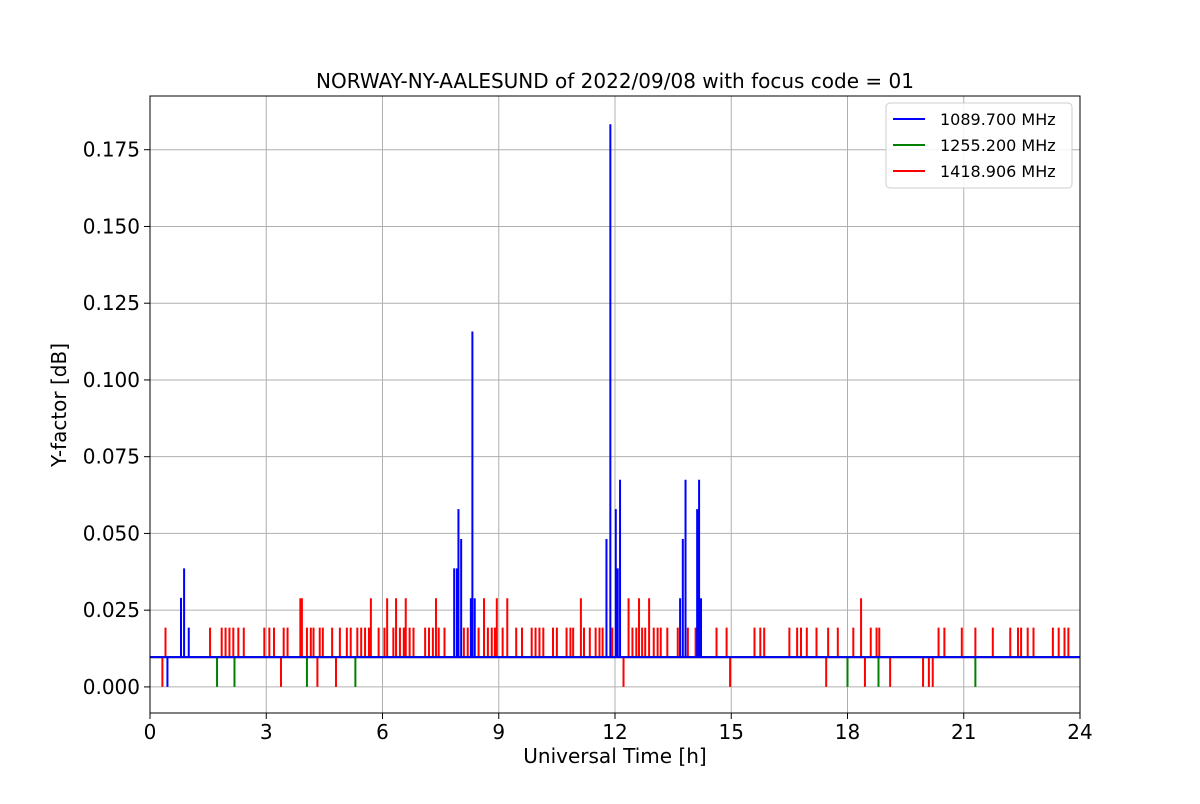  I want to click on y-tick-label: 0.125, so click(111, 303).